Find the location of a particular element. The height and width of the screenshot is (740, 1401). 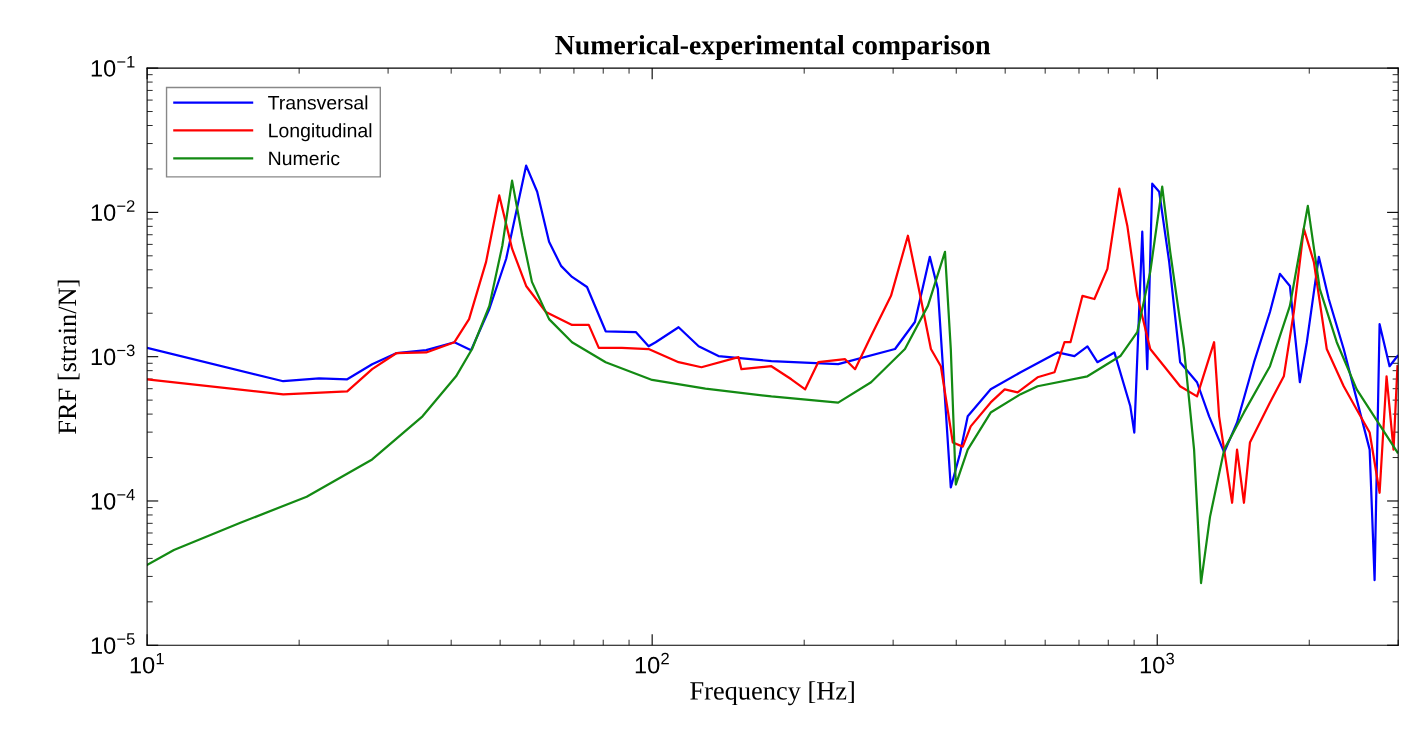

x-tick-label: 10$^{2}$ is located at coordinates (652, 663).